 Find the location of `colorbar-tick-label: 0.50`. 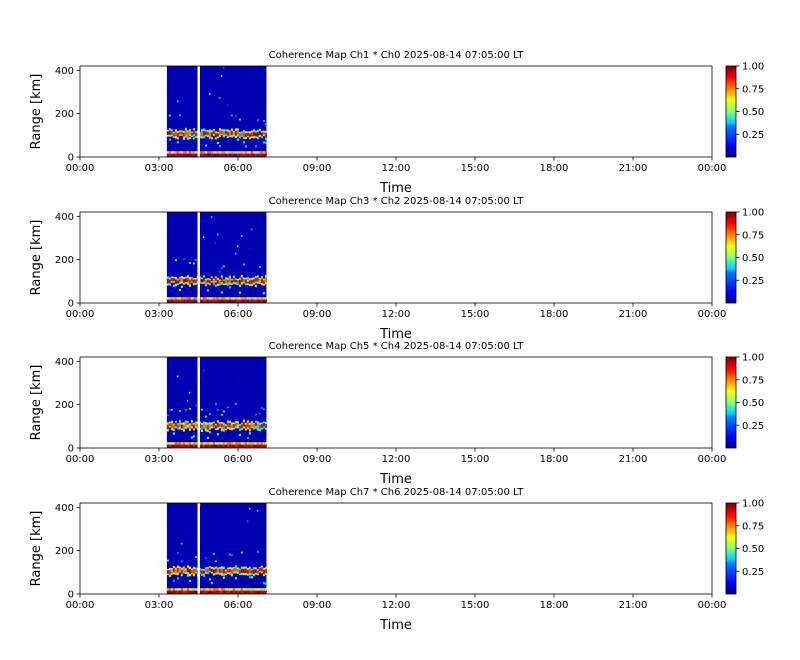

colorbar-tick-label: 0.50 is located at coordinates (753, 258).